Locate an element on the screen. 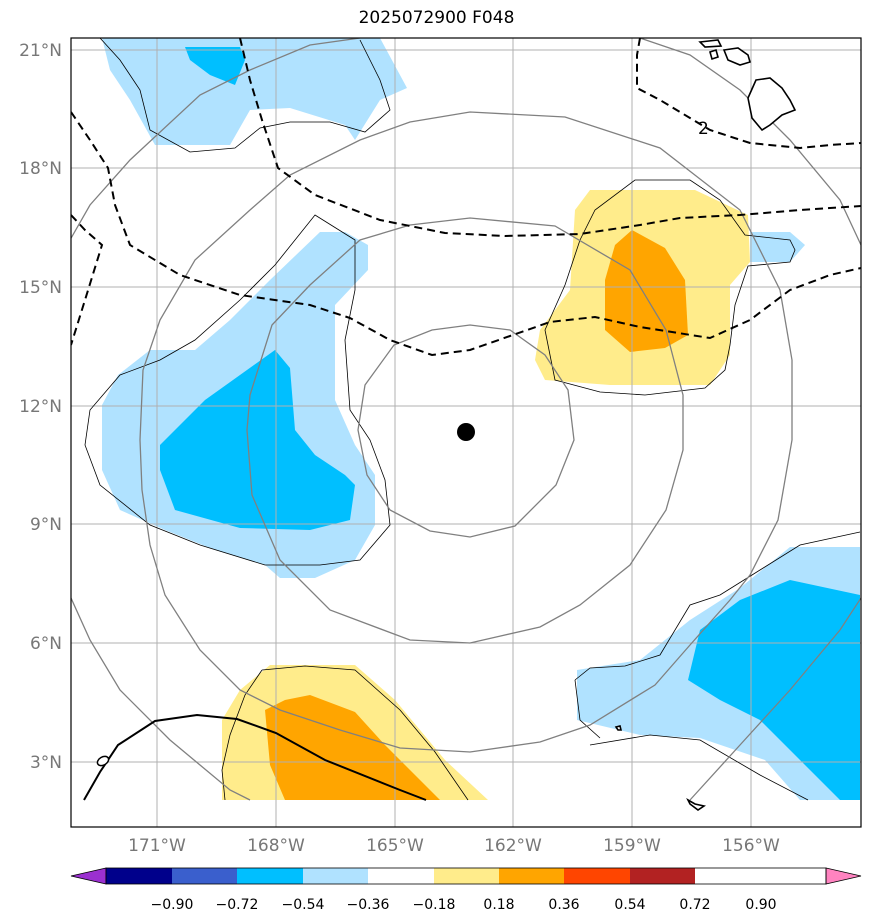 The image size is (873, 924). colorbar-tick-label: −0.18 is located at coordinates (434, 905).